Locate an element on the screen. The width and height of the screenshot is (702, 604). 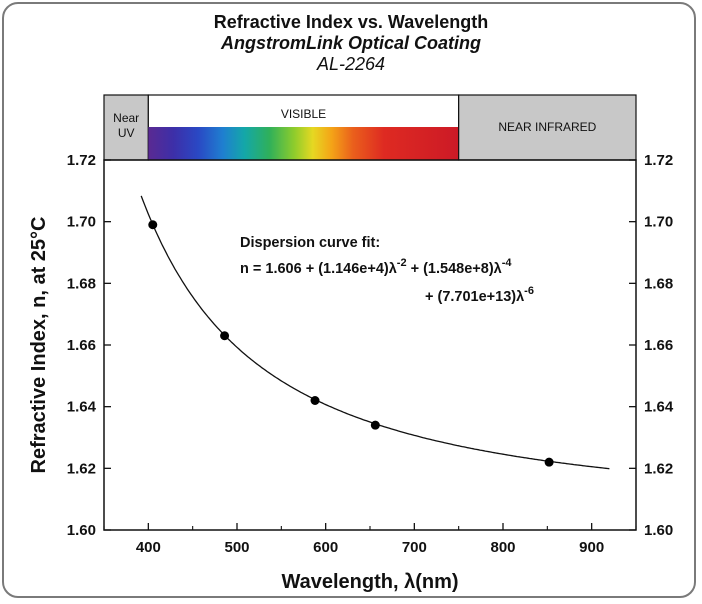
y-tick-label-right: 1.68 is located at coordinates (658, 283).